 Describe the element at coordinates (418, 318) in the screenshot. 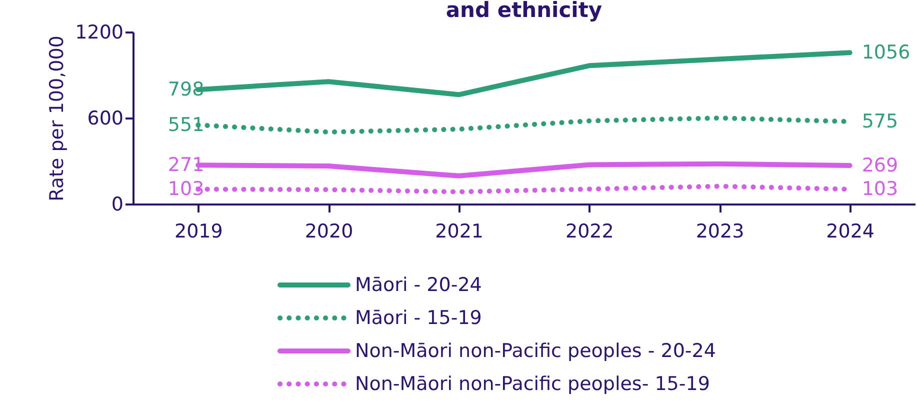

I see `legend-label: Māori - 15-19` at that location.